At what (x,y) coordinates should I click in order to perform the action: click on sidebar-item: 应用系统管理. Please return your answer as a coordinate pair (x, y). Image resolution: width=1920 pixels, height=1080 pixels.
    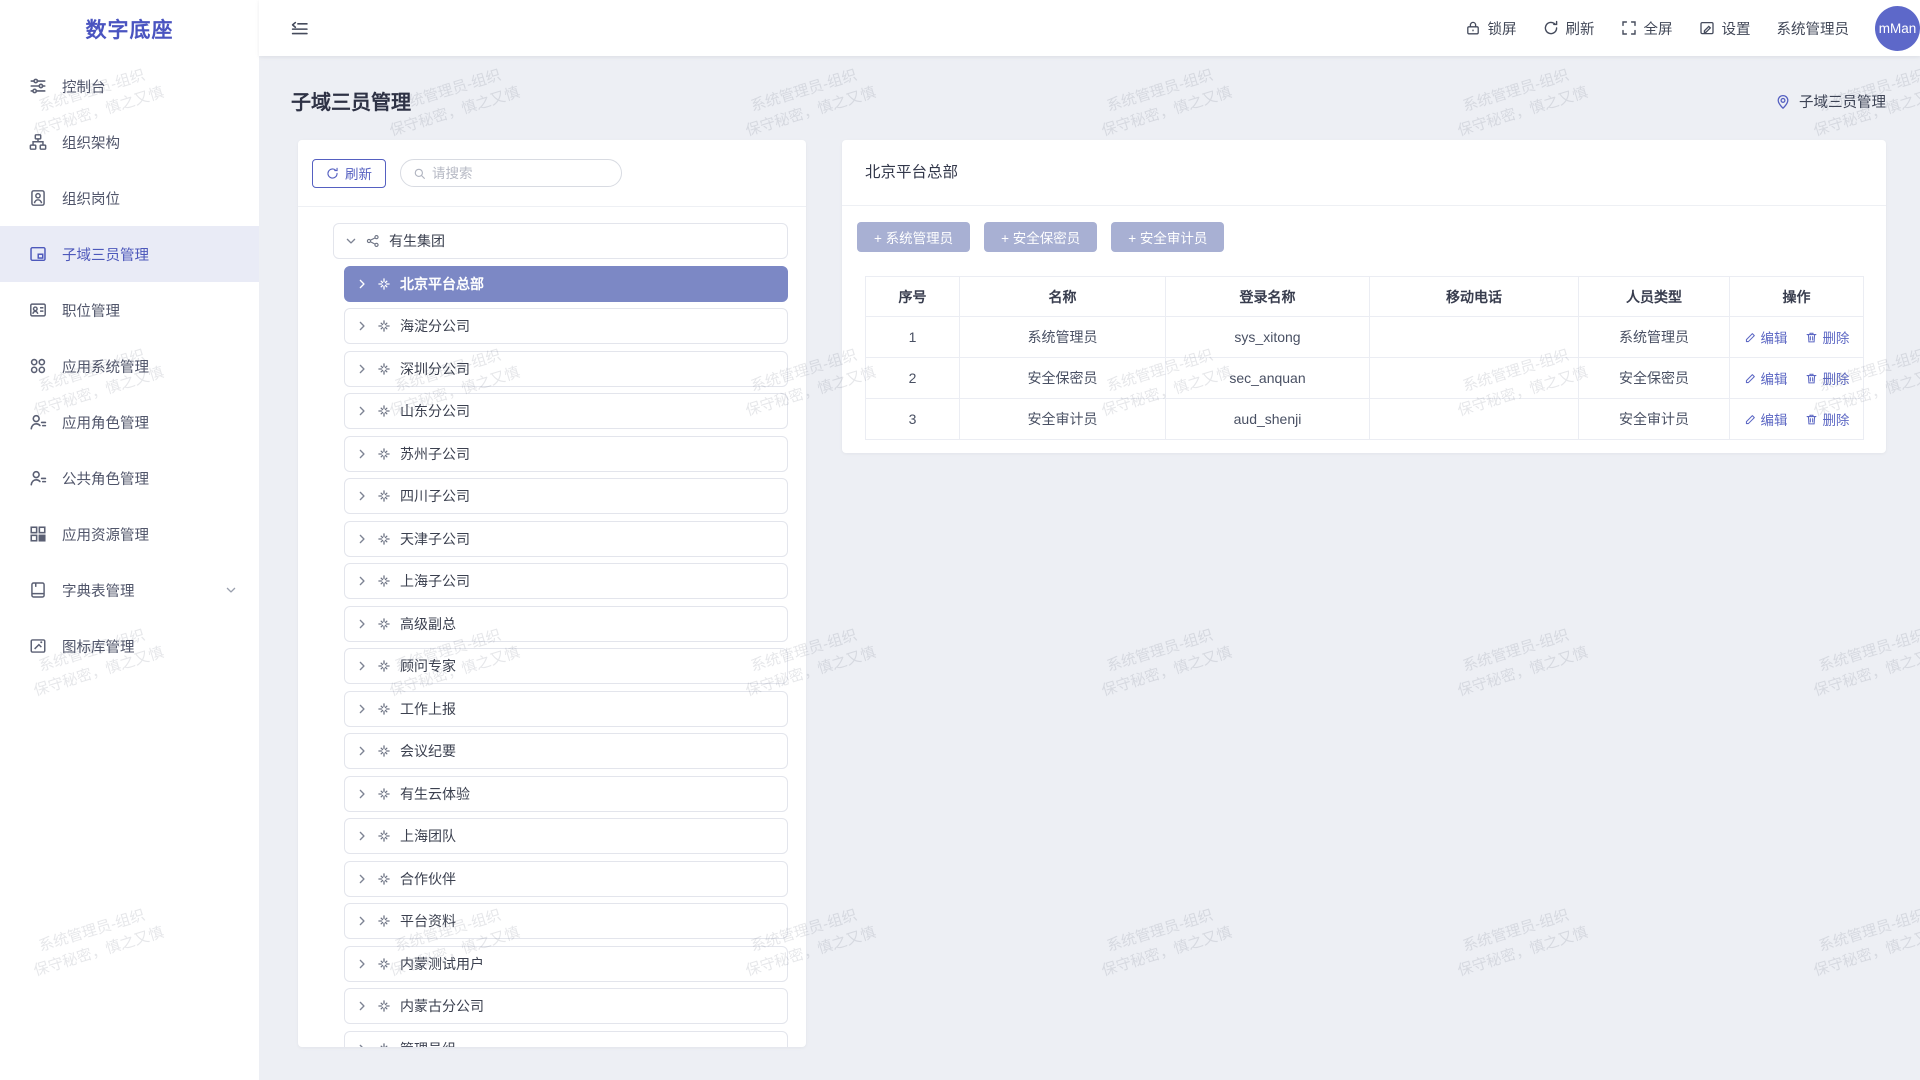
    Looking at the image, I should click on (129, 366).